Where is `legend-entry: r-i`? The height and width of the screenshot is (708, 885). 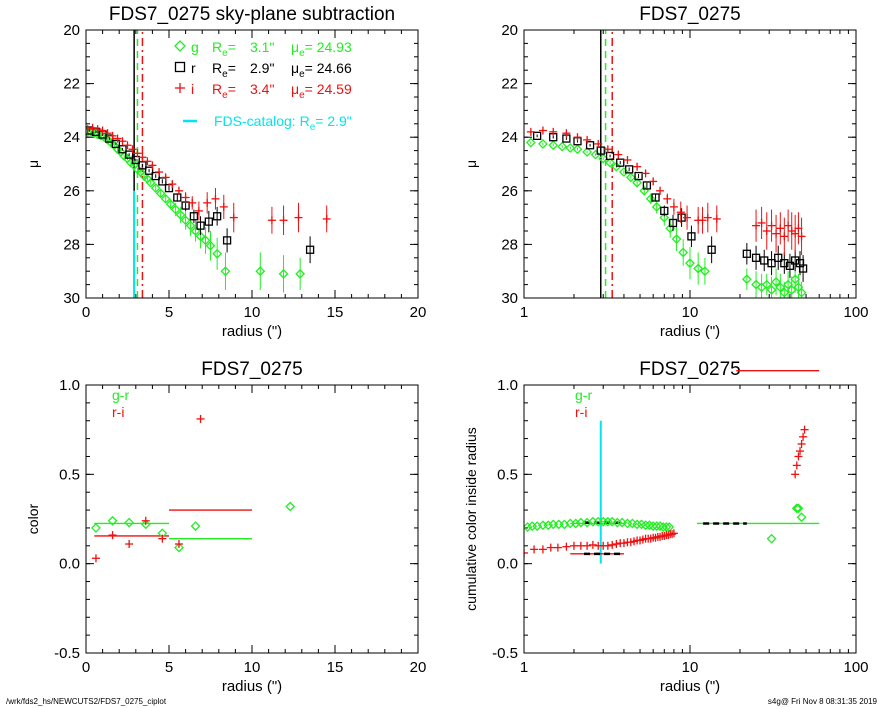 legend-entry: r-i is located at coordinates (581, 412).